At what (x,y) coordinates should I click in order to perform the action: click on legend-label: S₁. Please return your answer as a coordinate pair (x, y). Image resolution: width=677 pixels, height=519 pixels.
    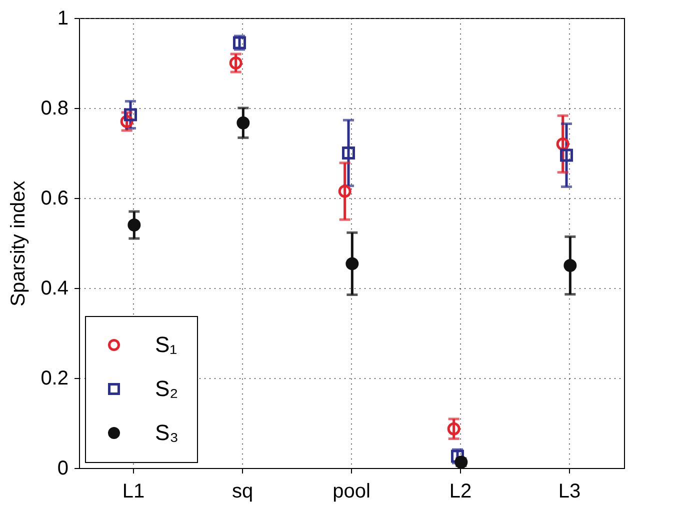
    Looking at the image, I should click on (166, 344).